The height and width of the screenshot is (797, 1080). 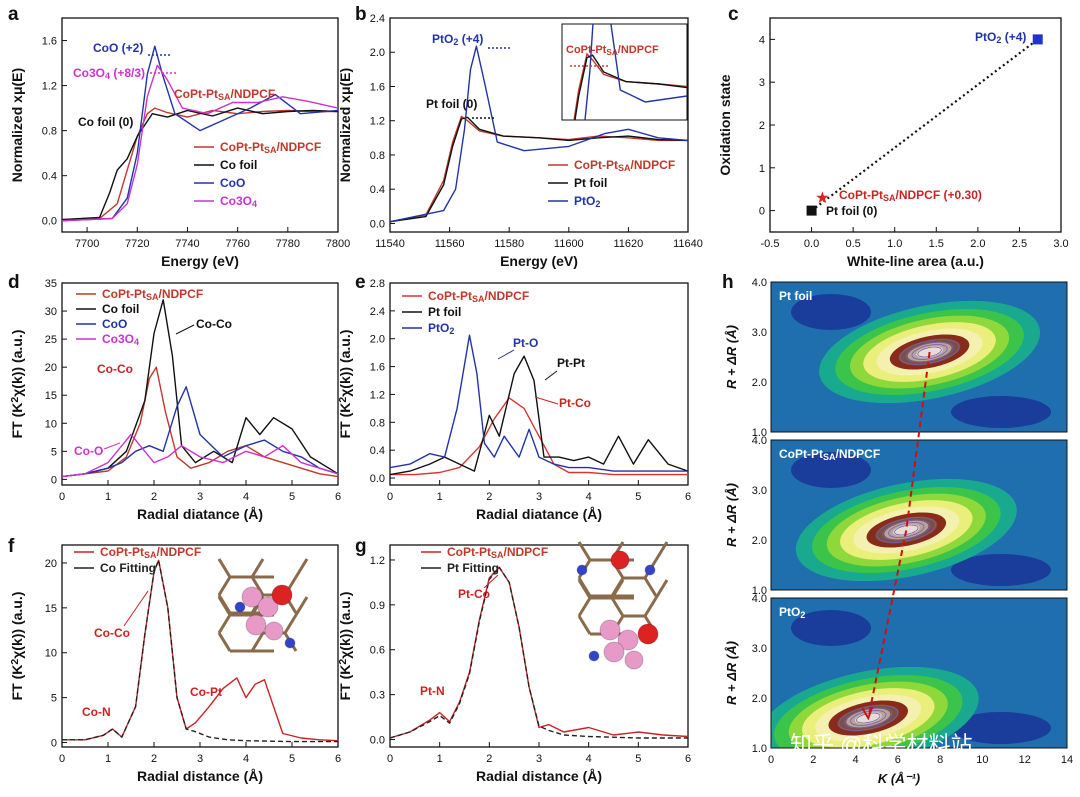 What do you see at coordinates (759, 749) in the screenshot?
I see `y-tick-label: 1.0` at bounding box center [759, 749].